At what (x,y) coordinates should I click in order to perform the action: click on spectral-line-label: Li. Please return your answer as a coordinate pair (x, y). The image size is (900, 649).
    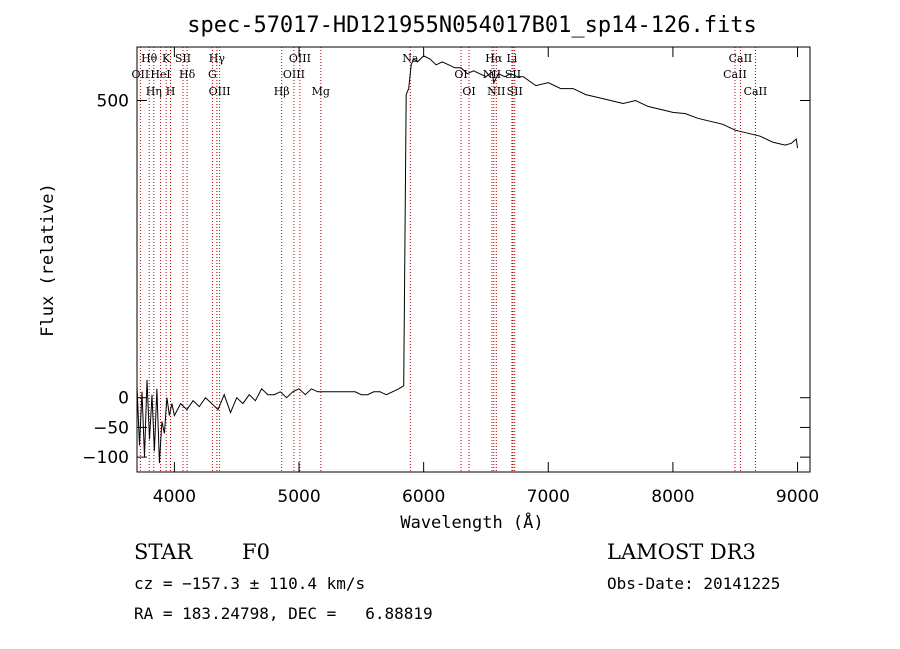
    Looking at the image, I should click on (511, 58).